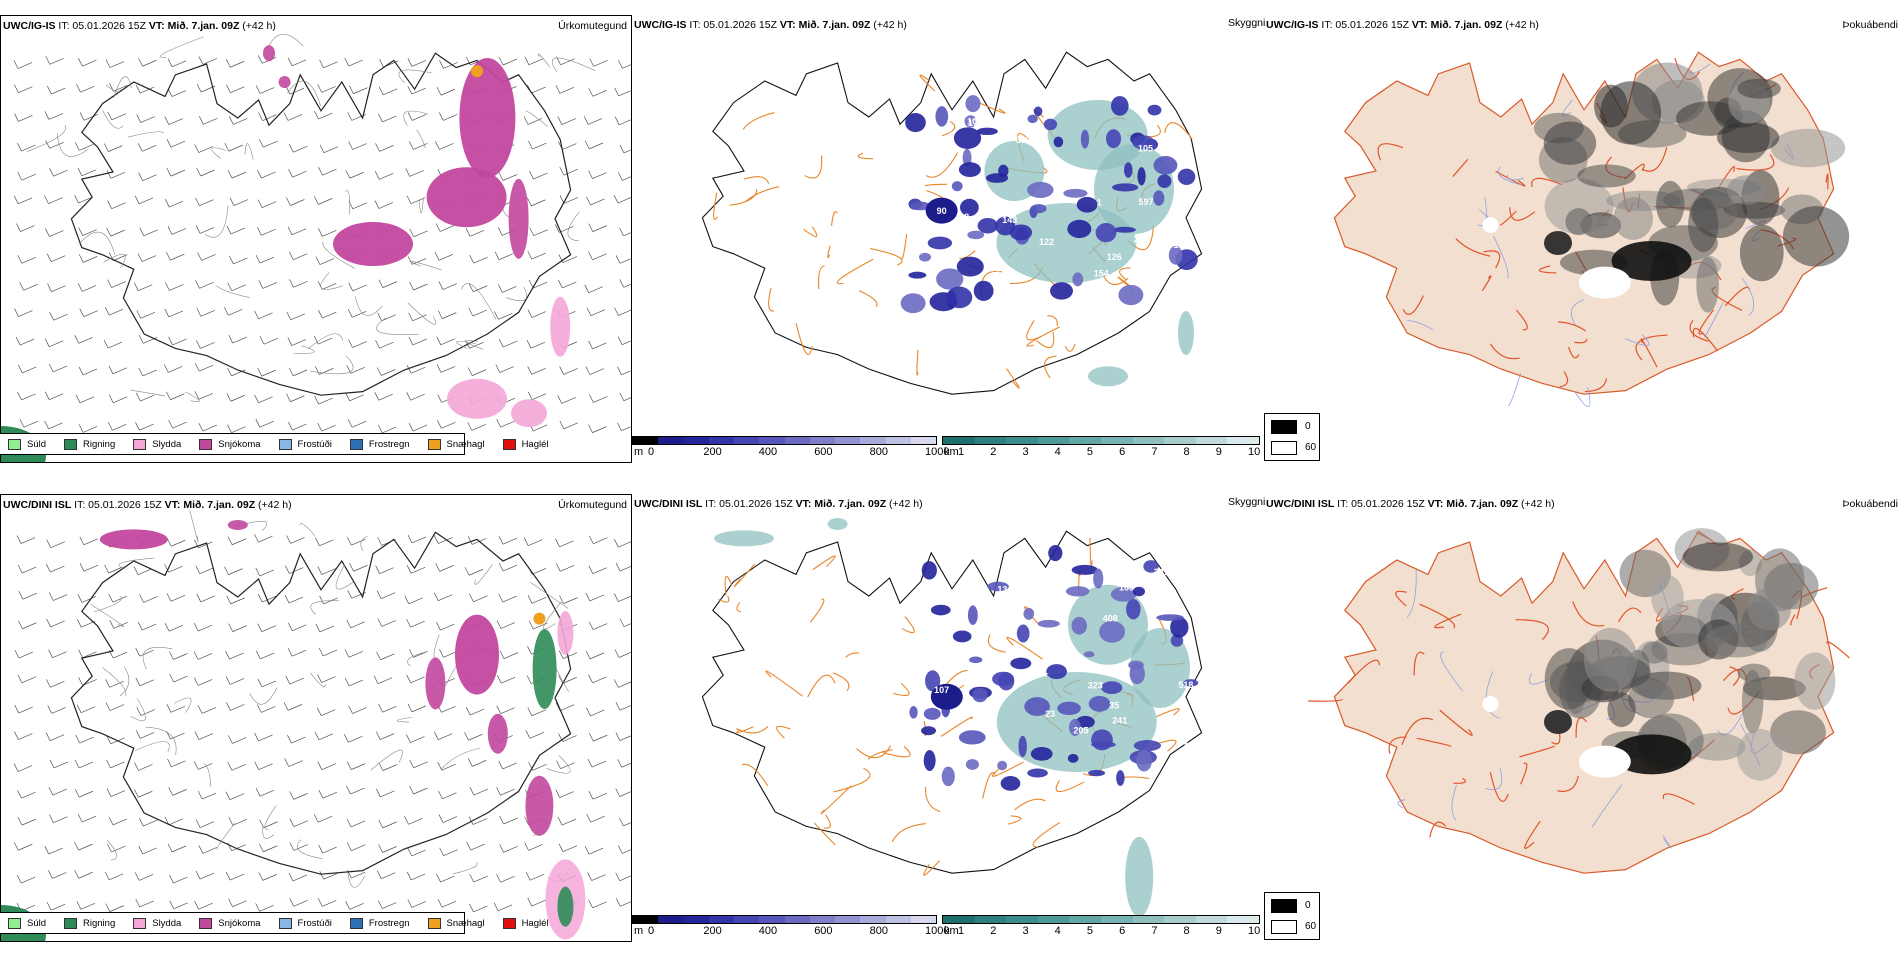 The image size is (1900, 955). I want to click on legend-label: Slydda, so click(167, 923).